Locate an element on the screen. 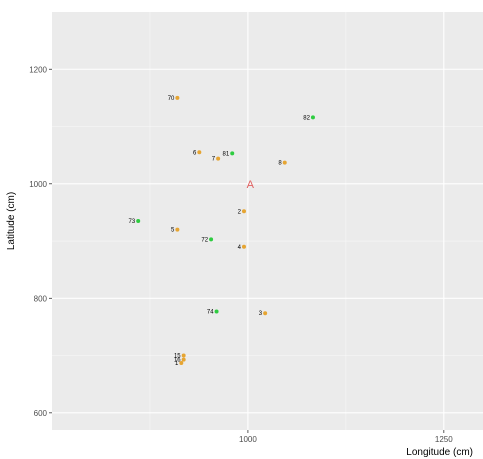 This screenshot has width=483, height=459. data-point: 6 is located at coordinates (197, 153).